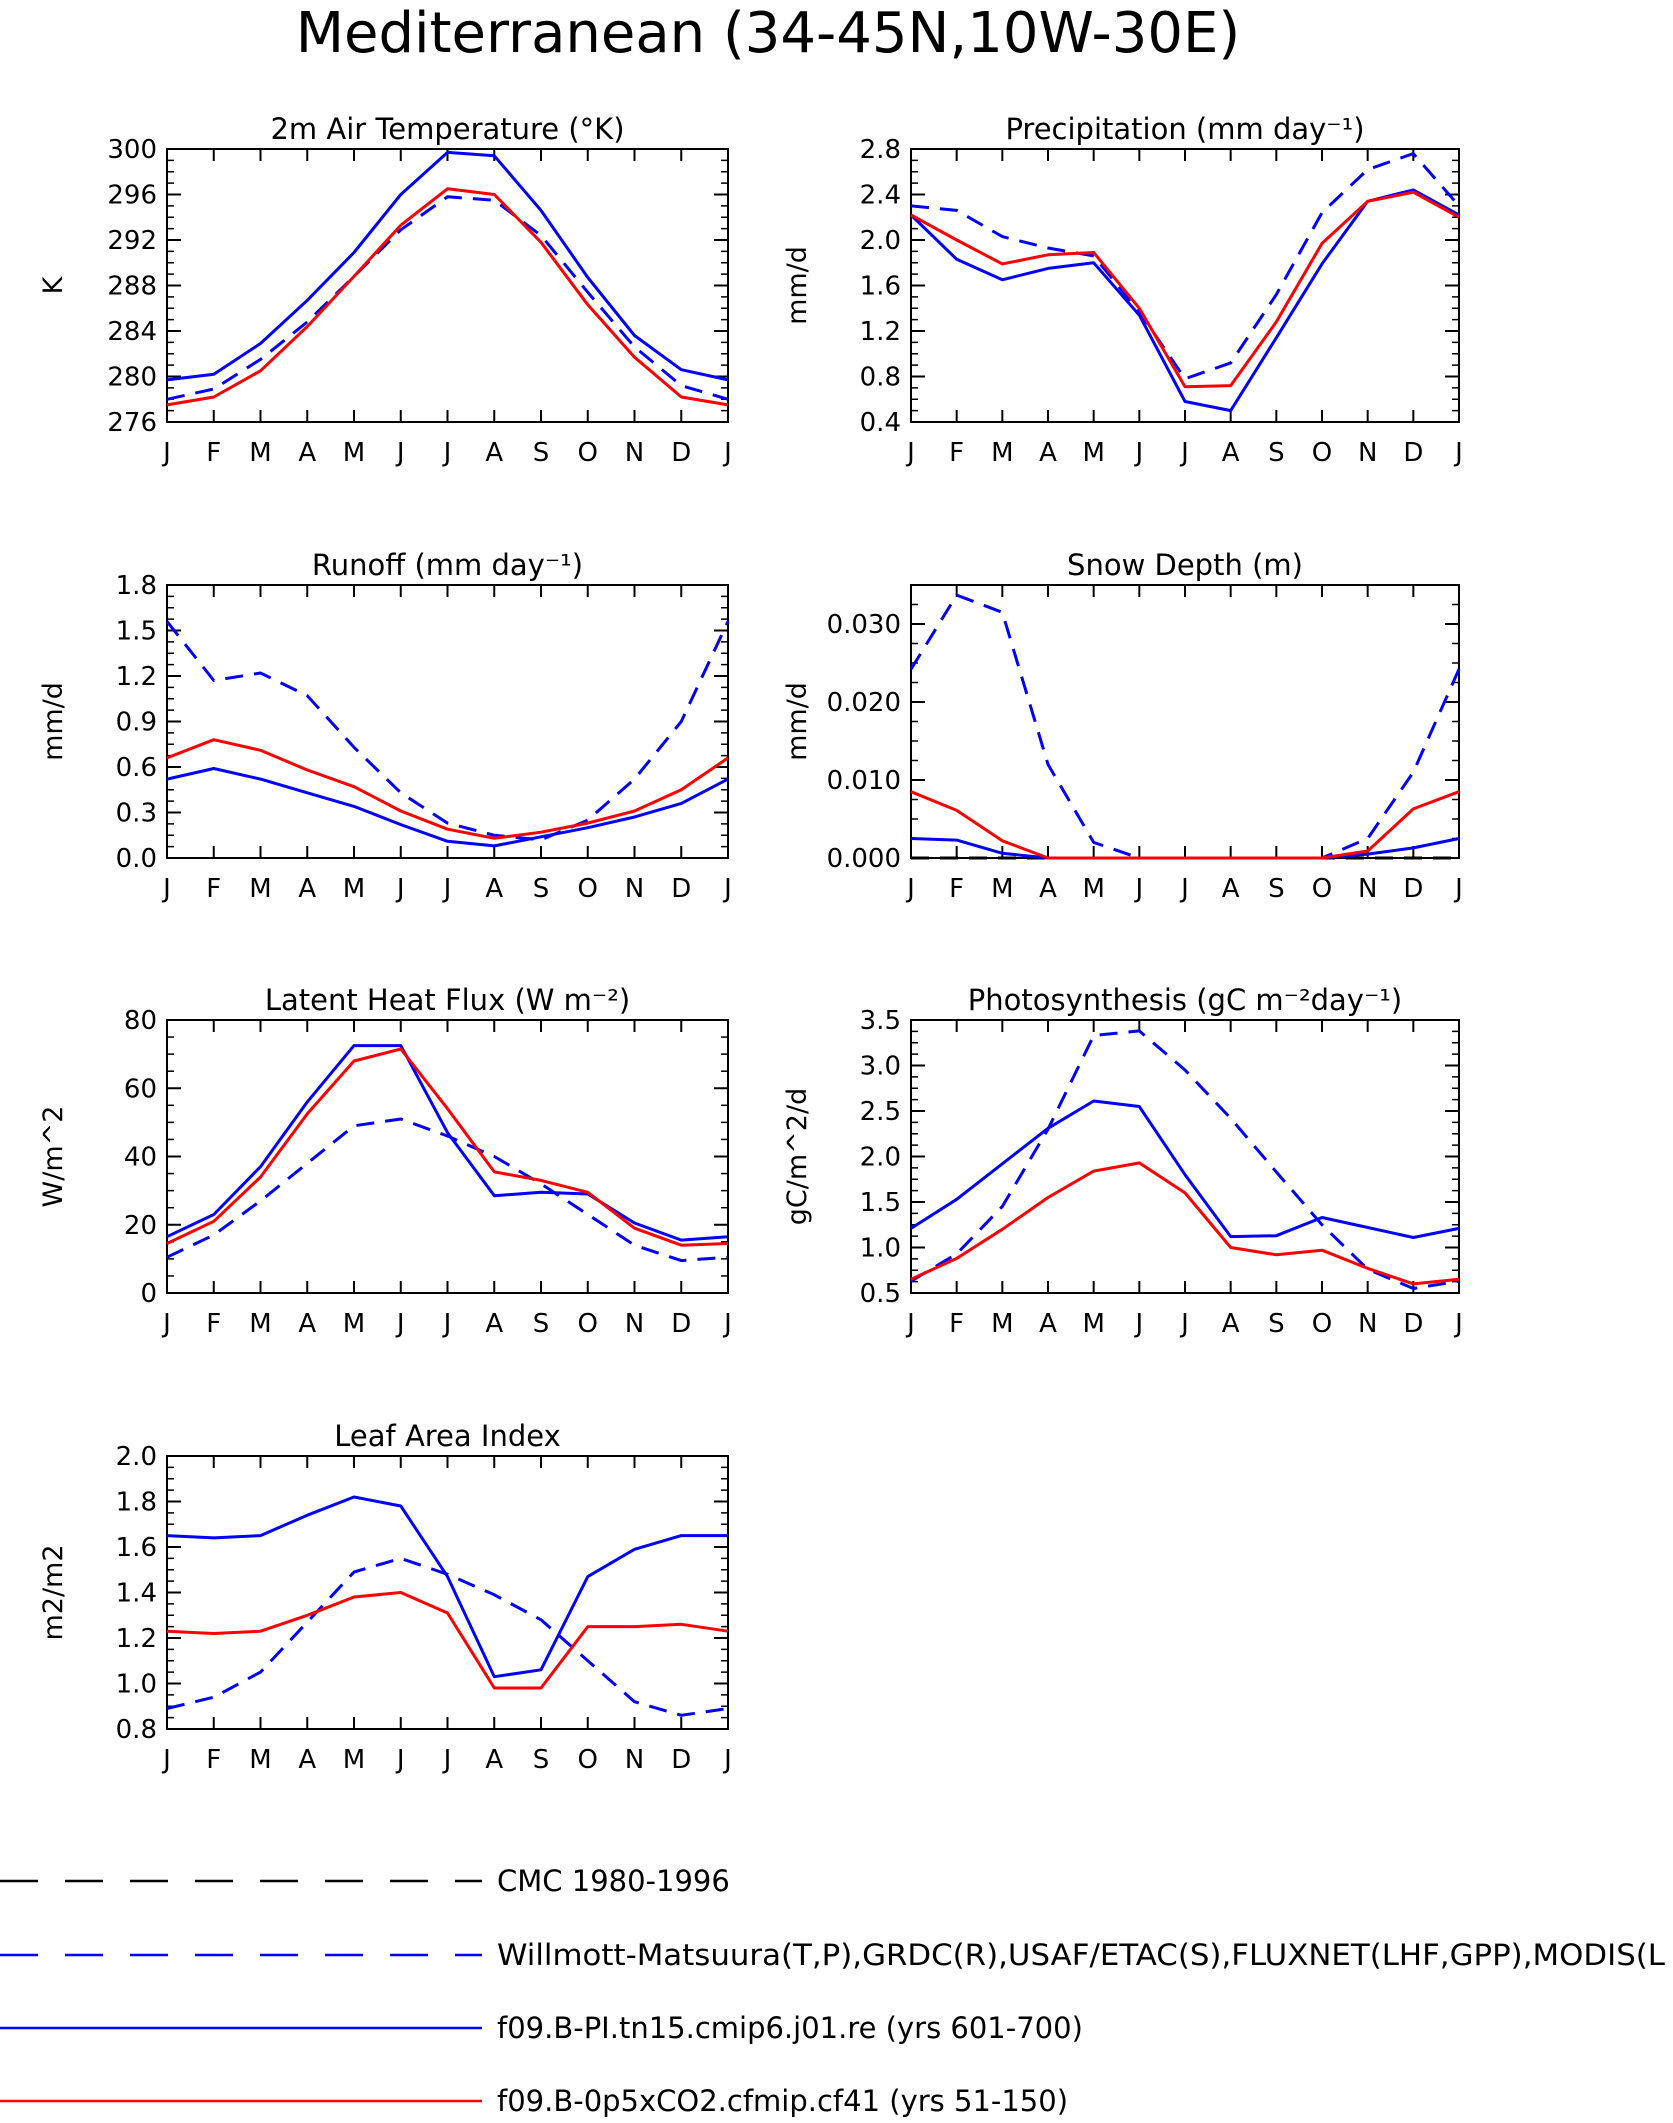 This screenshot has width=1673, height=2123. Describe the element at coordinates (140, 1089) in the screenshot. I see `y-tick-label: 60` at that location.